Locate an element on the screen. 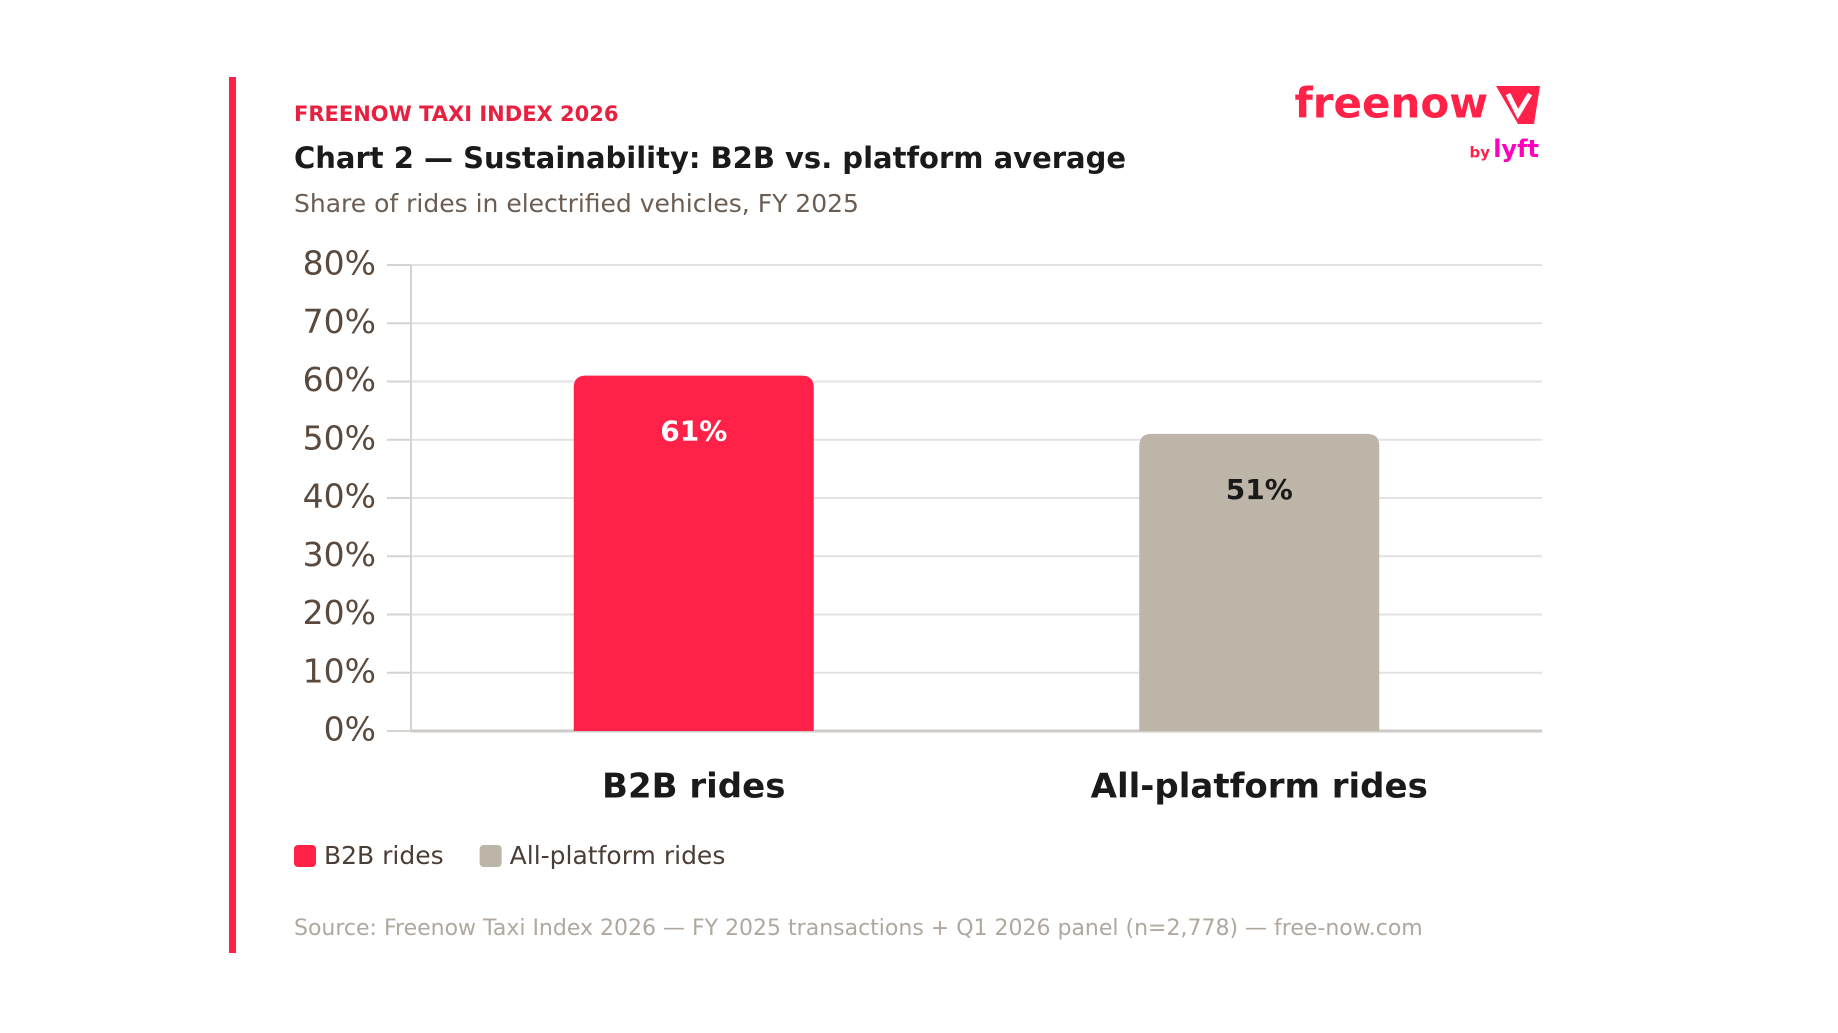 The height and width of the screenshot is (1033, 1838). logo-by: by is located at coordinates (1479, 153).